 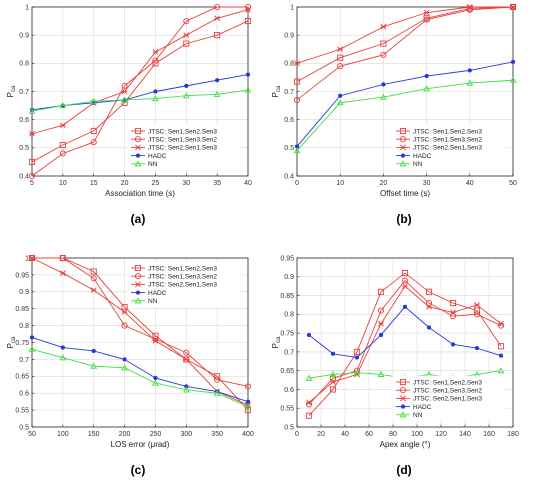 I want to click on legend-label: JTSC: Sen2,Sen1,Sen3, so click(x=447, y=399).